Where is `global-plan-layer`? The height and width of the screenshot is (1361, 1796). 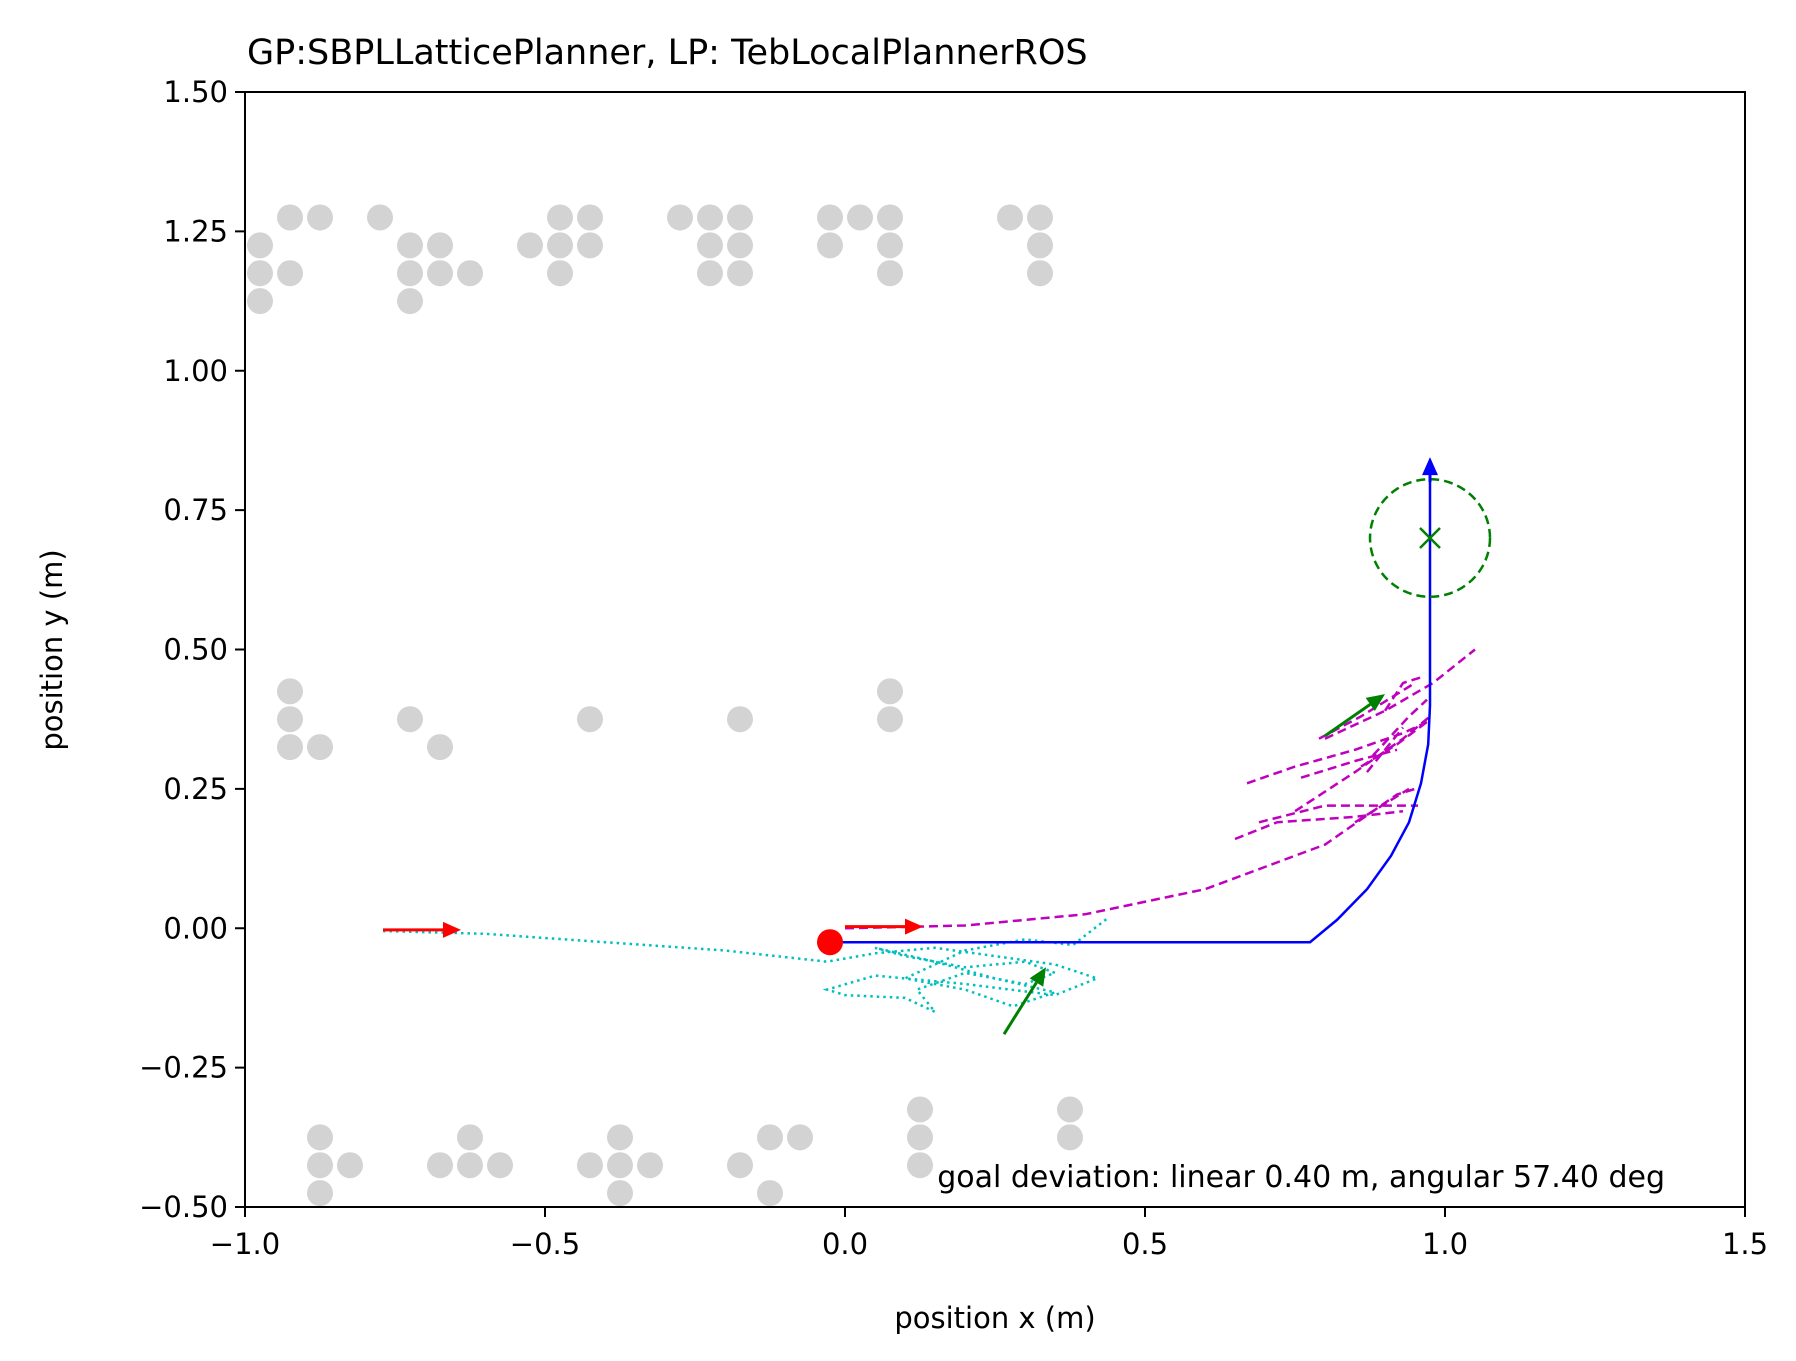
global-plan-layer is located at coordinates (1131, 702).